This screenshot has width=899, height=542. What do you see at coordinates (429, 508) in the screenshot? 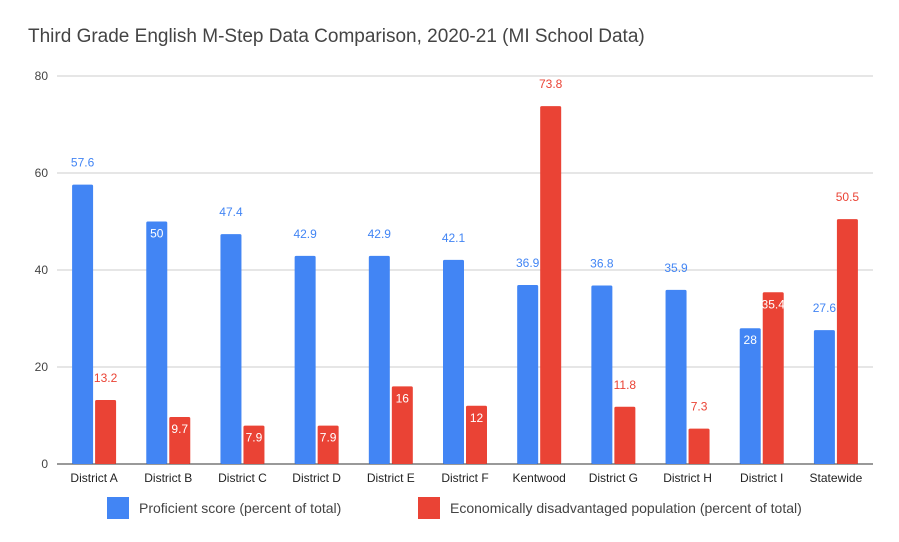
I see `legend-swatch-disadvantaged` at bounding box center [429, 508].